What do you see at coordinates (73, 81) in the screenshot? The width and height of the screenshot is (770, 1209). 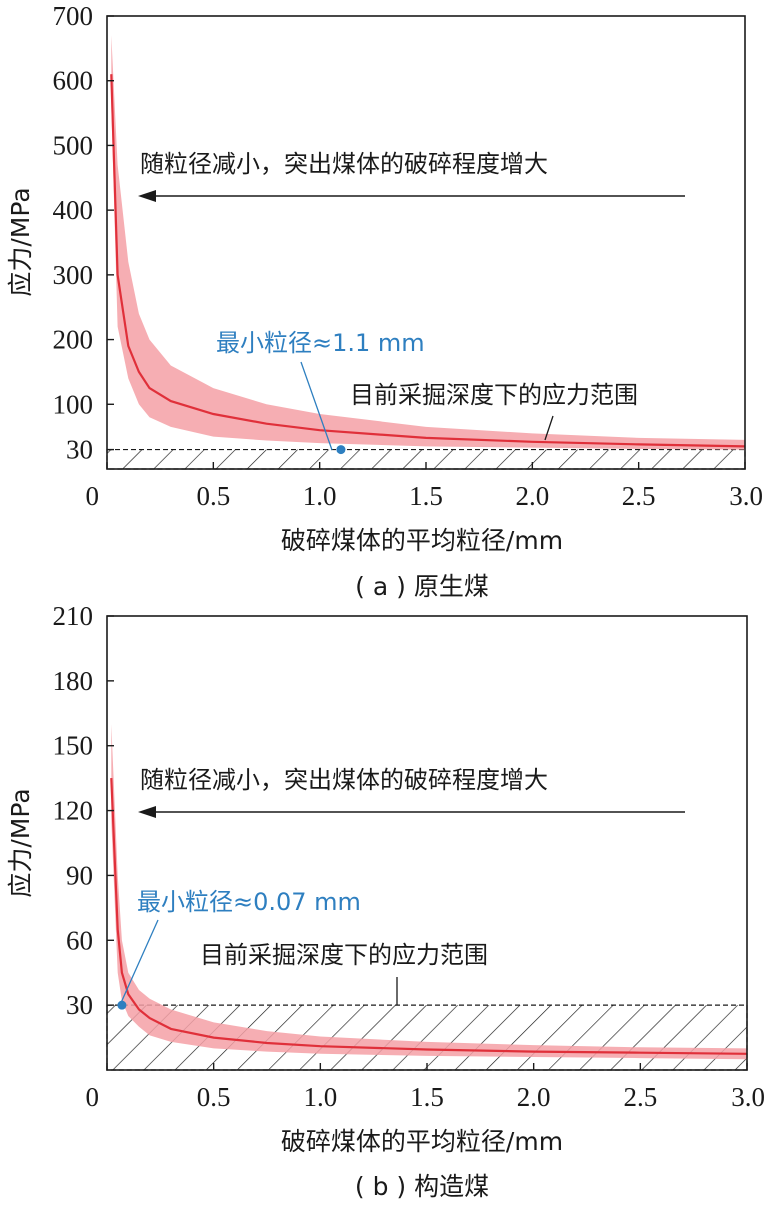 I see `y-tick-label: 600` at bounding box center [73, 81].